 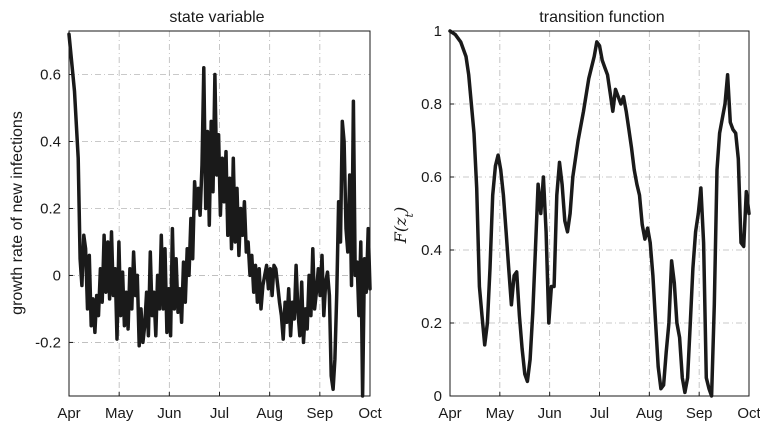 I want to click on chart-title: transition function, so click(x=601, y=17).